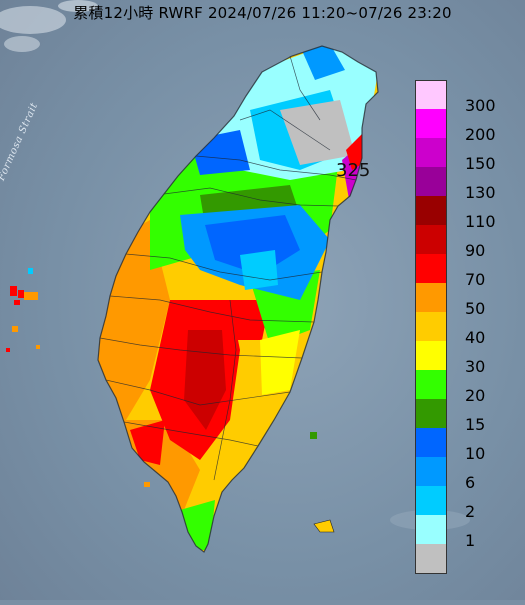 This screenshot has width=525, height=605. I want to click on legend-label: 1, so click(470, 540).